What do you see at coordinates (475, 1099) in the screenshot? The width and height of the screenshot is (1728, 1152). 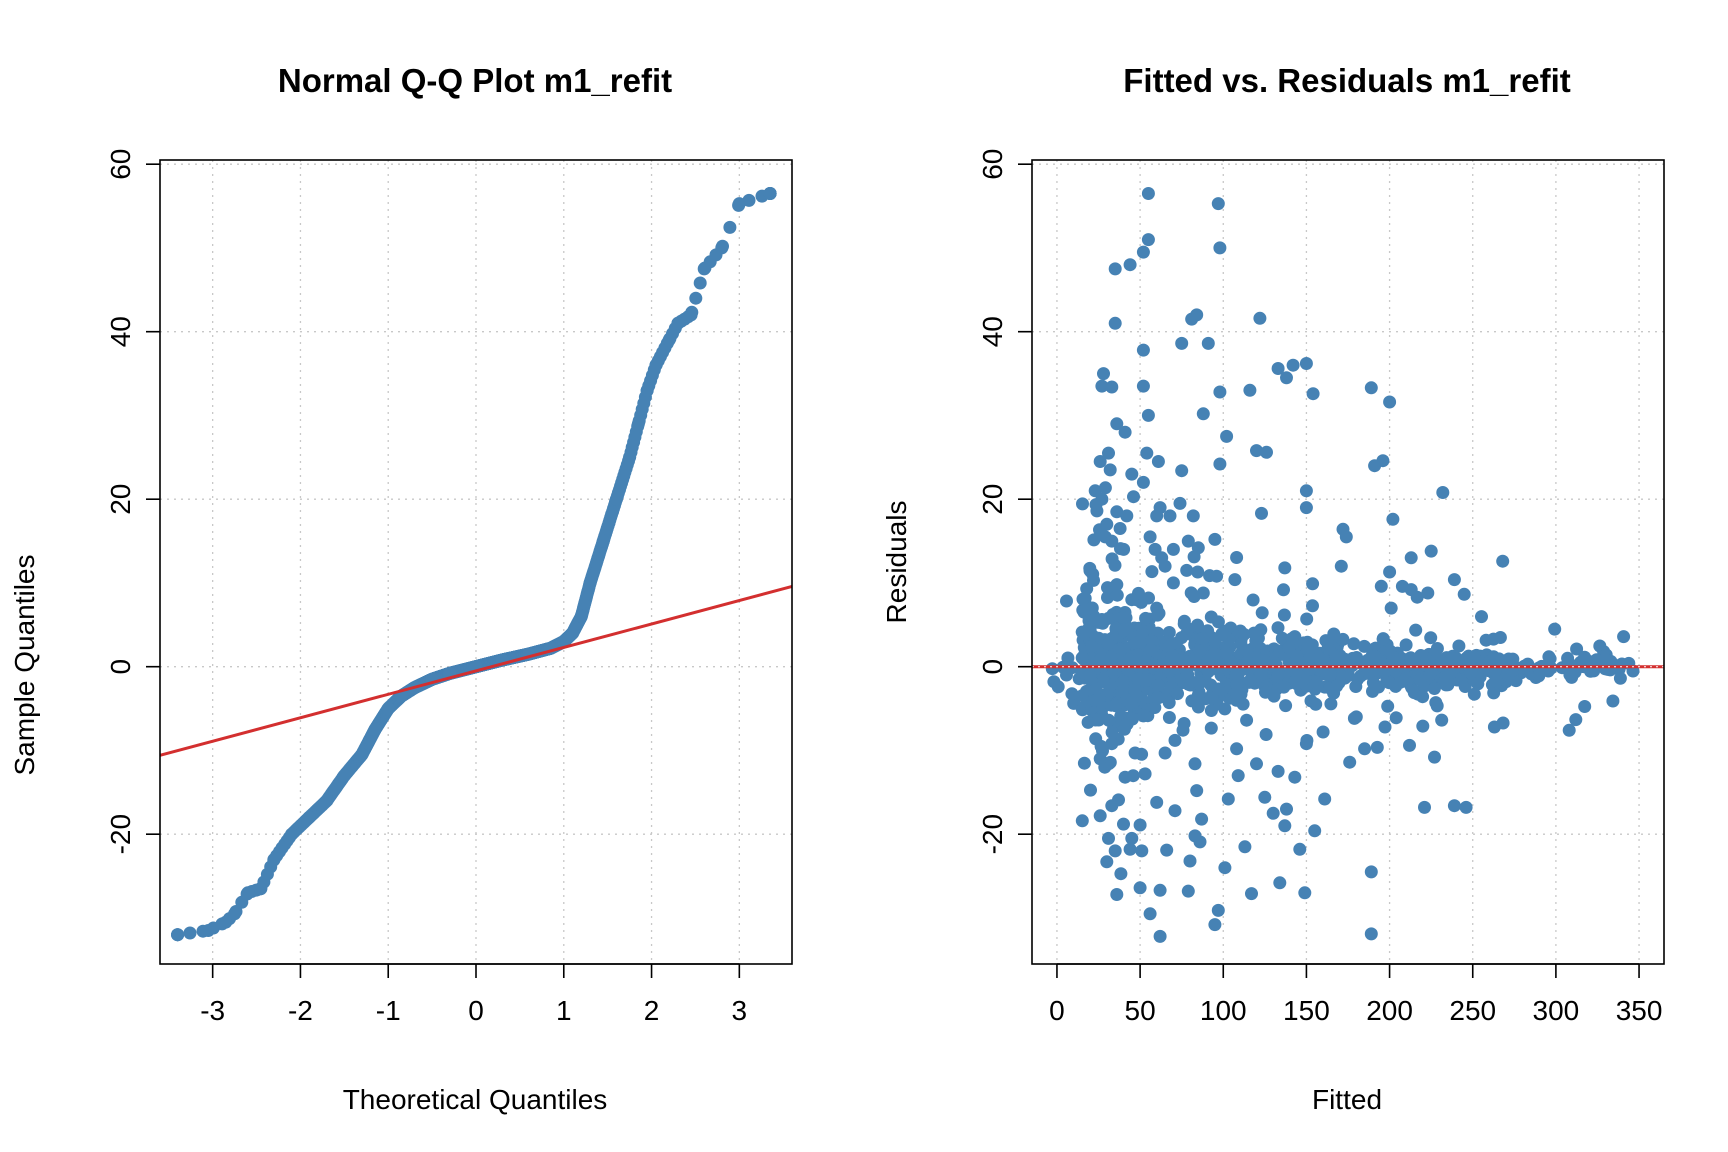 I see `qq-x-axis-label: Theoretical Quantiles` at bounding box center [475, 1099].